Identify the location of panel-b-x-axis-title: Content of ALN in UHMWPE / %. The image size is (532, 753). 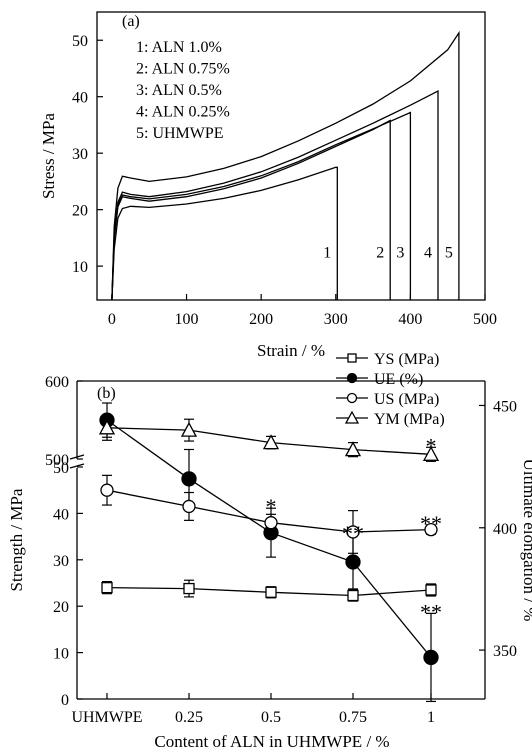
(271, 741).